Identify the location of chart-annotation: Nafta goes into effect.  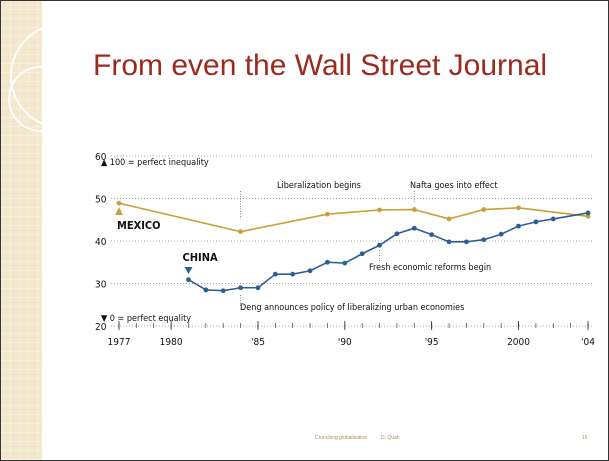
(454, 186).